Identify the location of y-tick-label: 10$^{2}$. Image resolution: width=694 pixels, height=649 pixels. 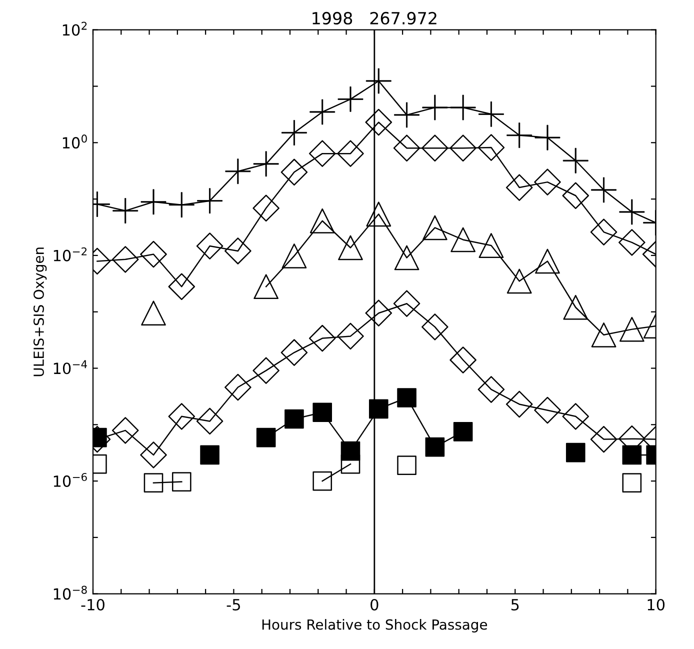
(74, 29).